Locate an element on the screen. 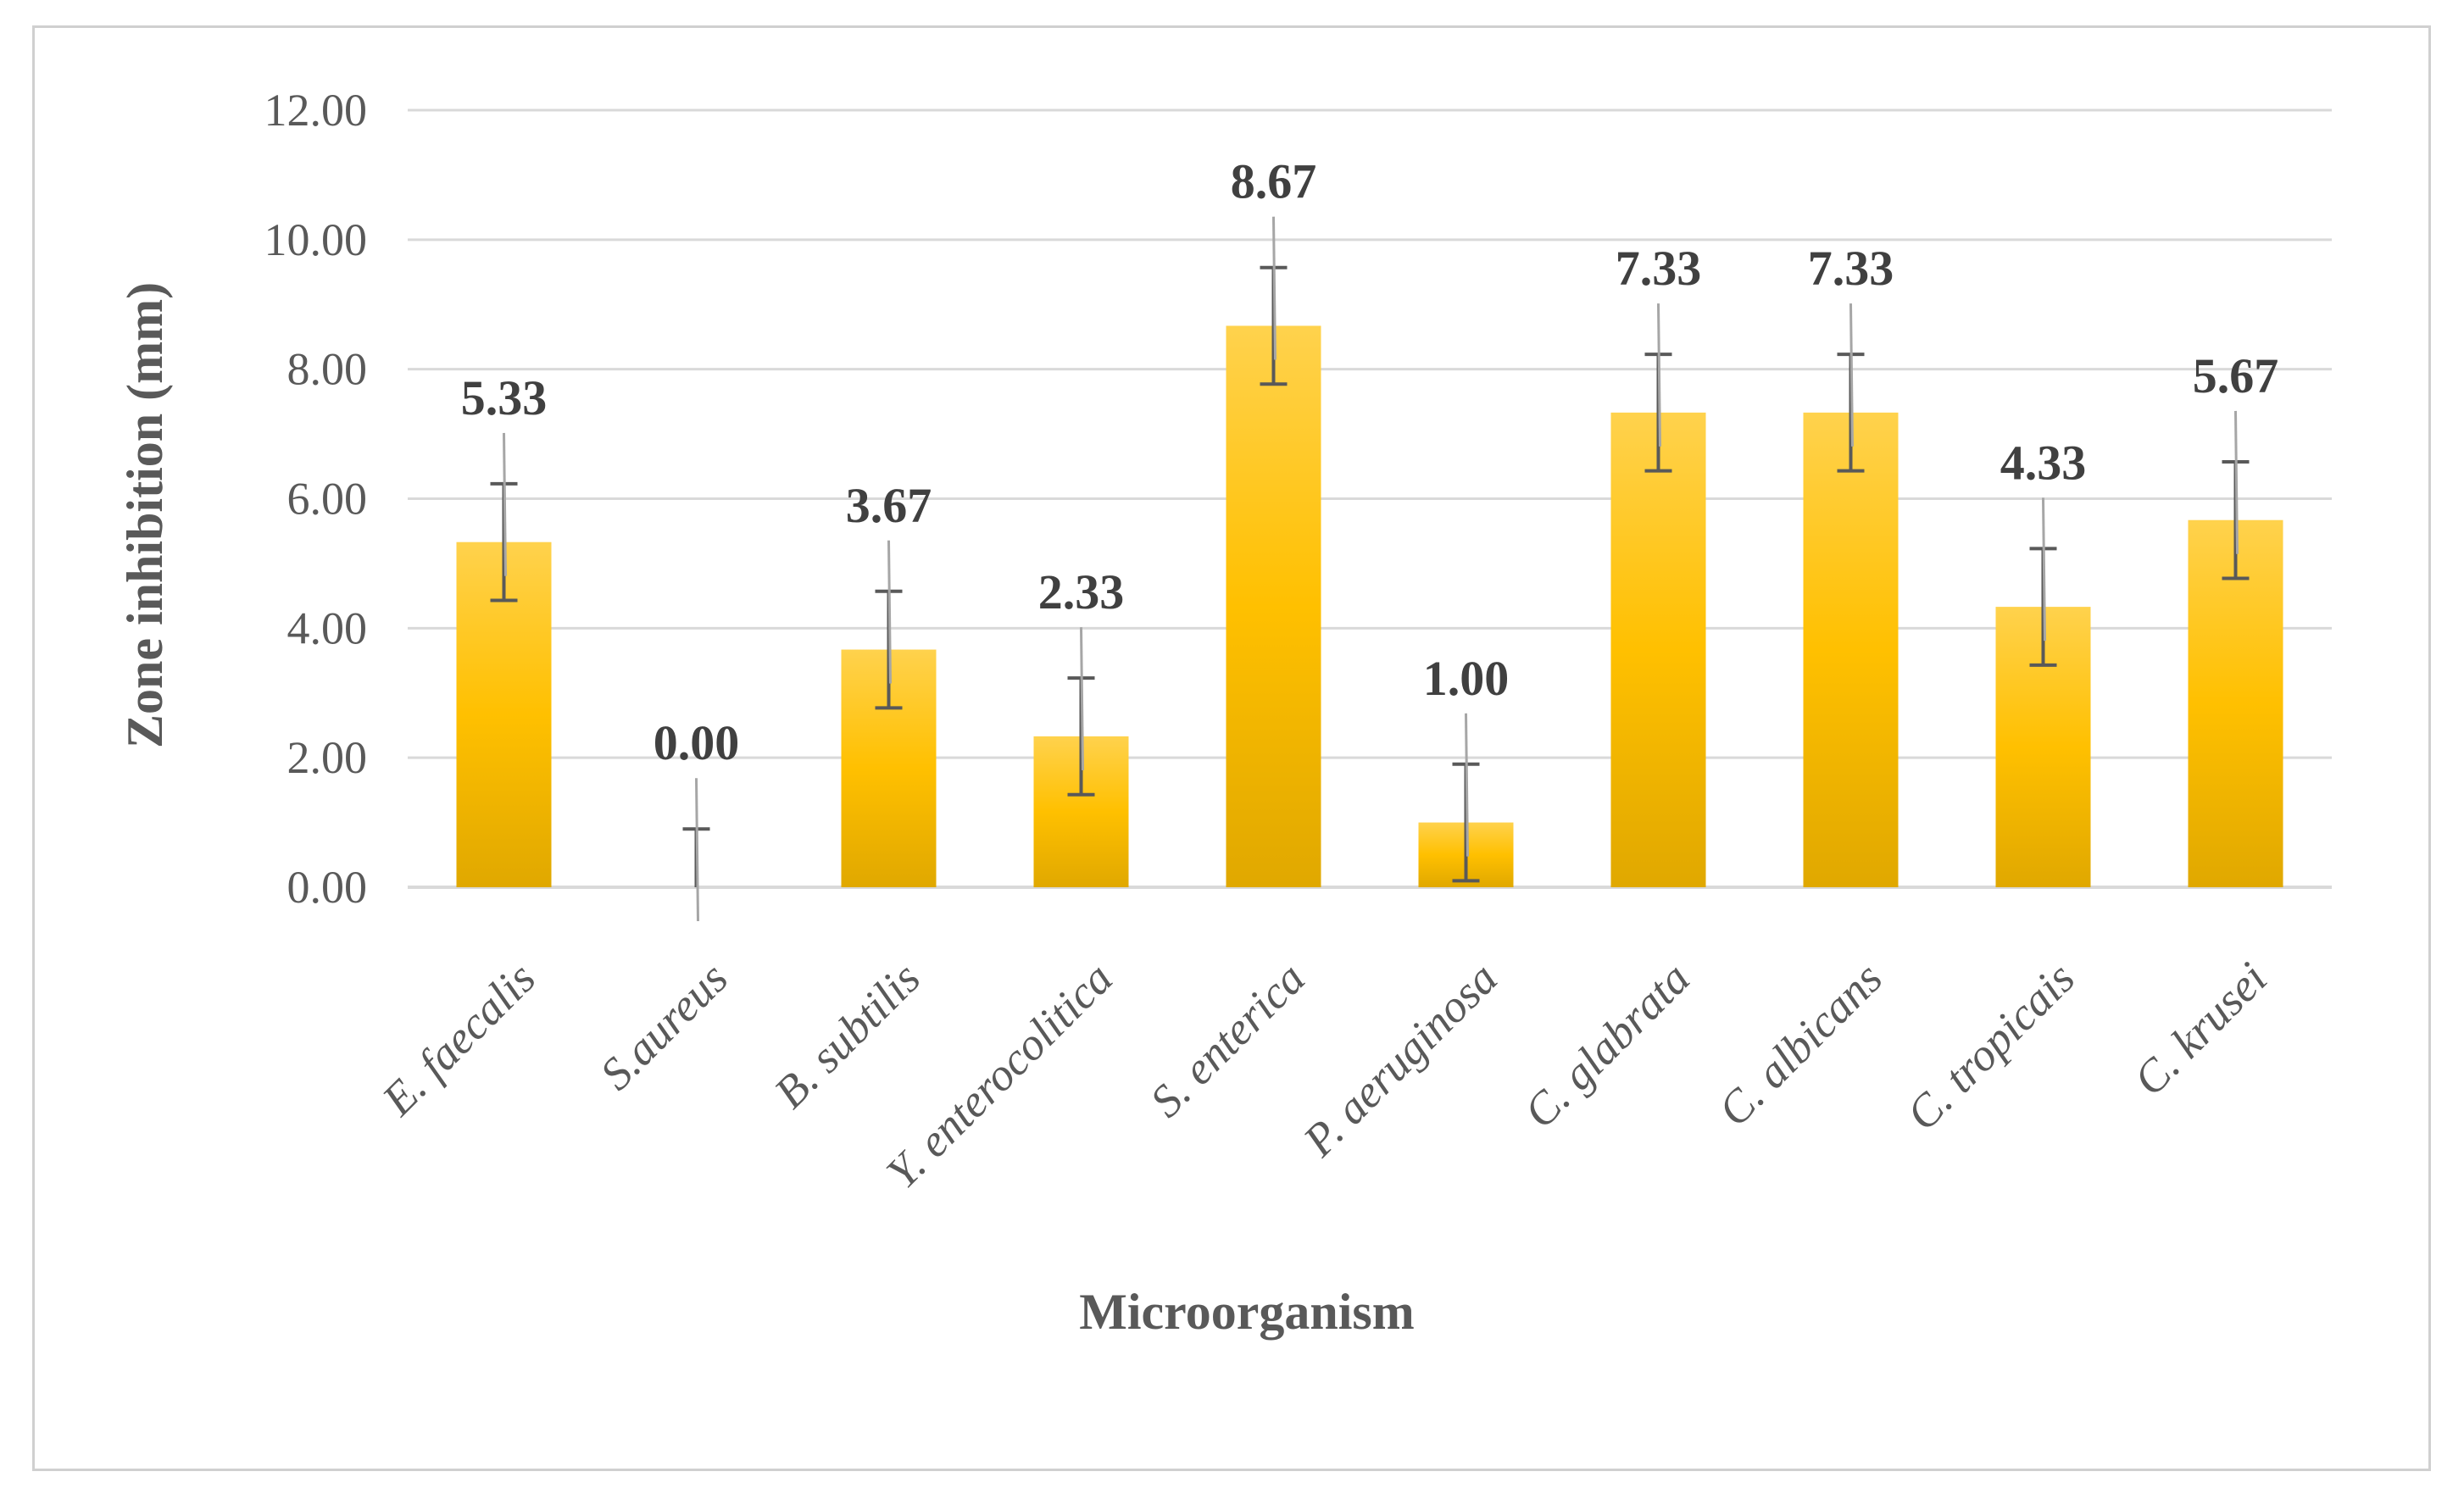 This screenshot has width=2464, height=1505. x-category-label: C. krusei is located at coordinates (2201, 1029).